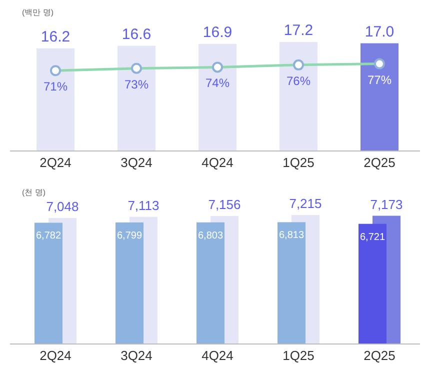 The height and width of the screenshot is (376, 436). Describe the element at coordinates (34, 192) in the screenshot. I see `y-axis-title: (천 명)` at that location.